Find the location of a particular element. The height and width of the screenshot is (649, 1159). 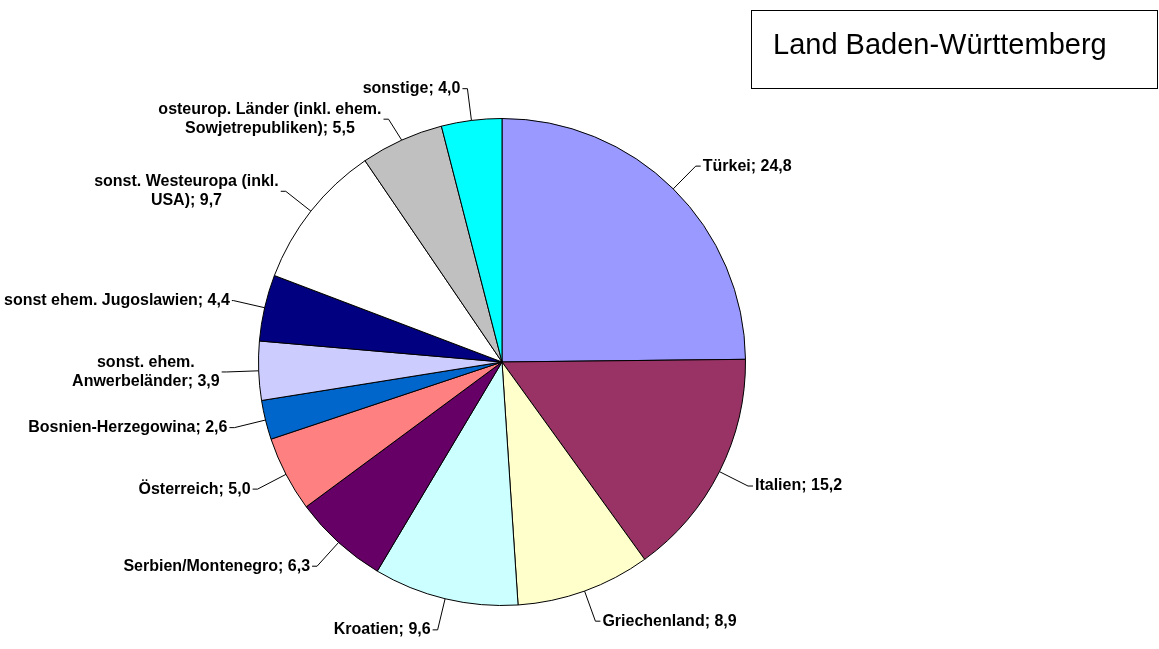

slice-label: Serbien/Montenegro; 6,3 is located at coordinates (217, 565).